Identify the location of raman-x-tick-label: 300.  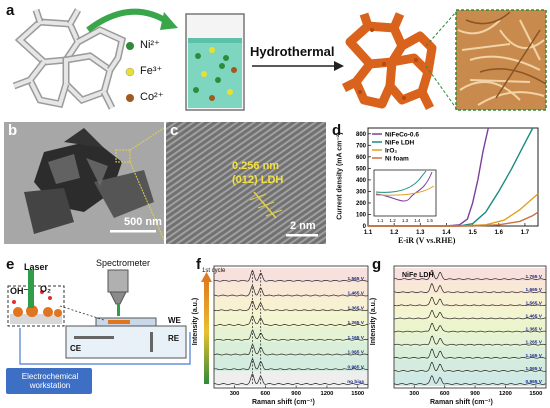
(235, 394).